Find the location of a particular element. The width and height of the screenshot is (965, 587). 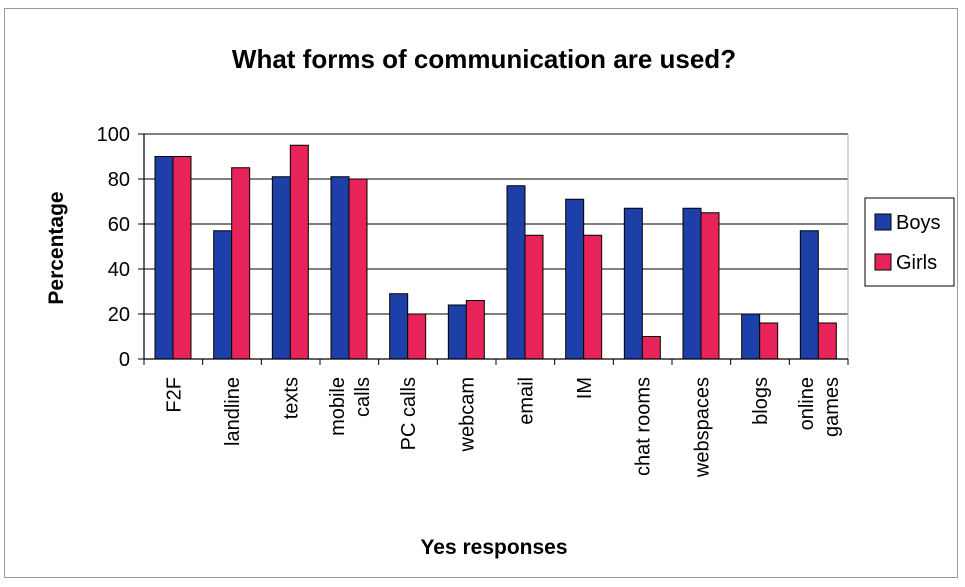

x-tick-label-group: online games is located at coordinates (819, 407).